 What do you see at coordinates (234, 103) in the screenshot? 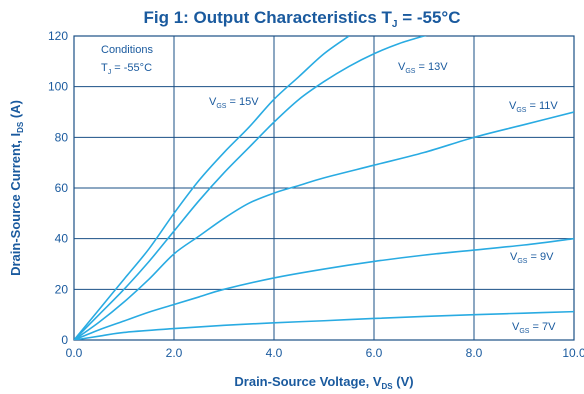
I see `series-label: VGS = 15V` at bounding box center [234, 103].